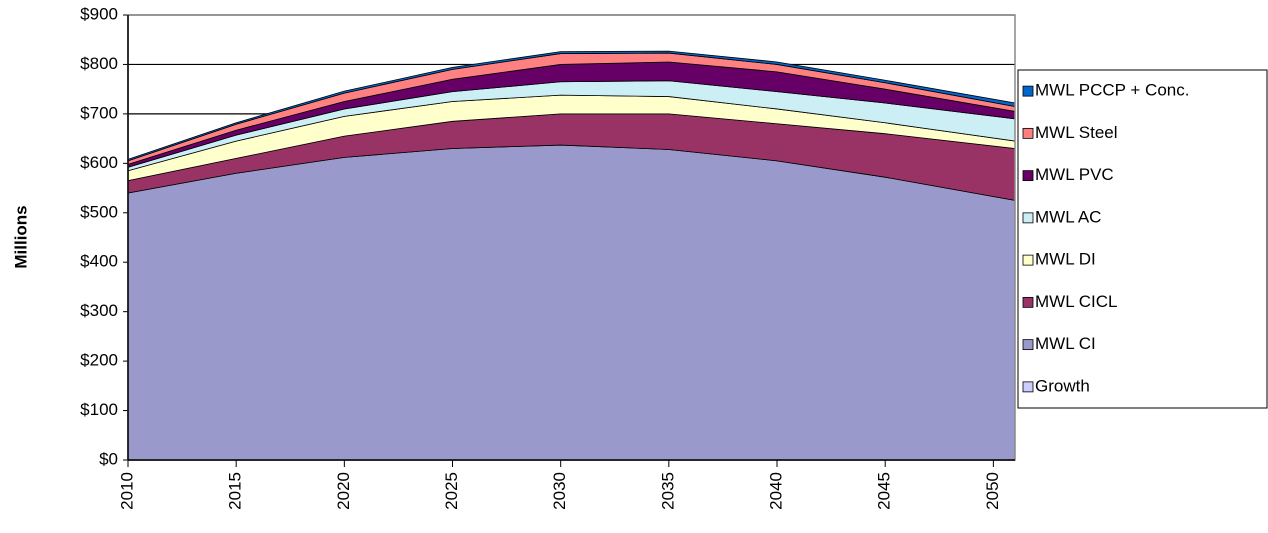 This screenshot has width=1268, height=533. I want to click on y-tick-label: $900, so click(99, 13).